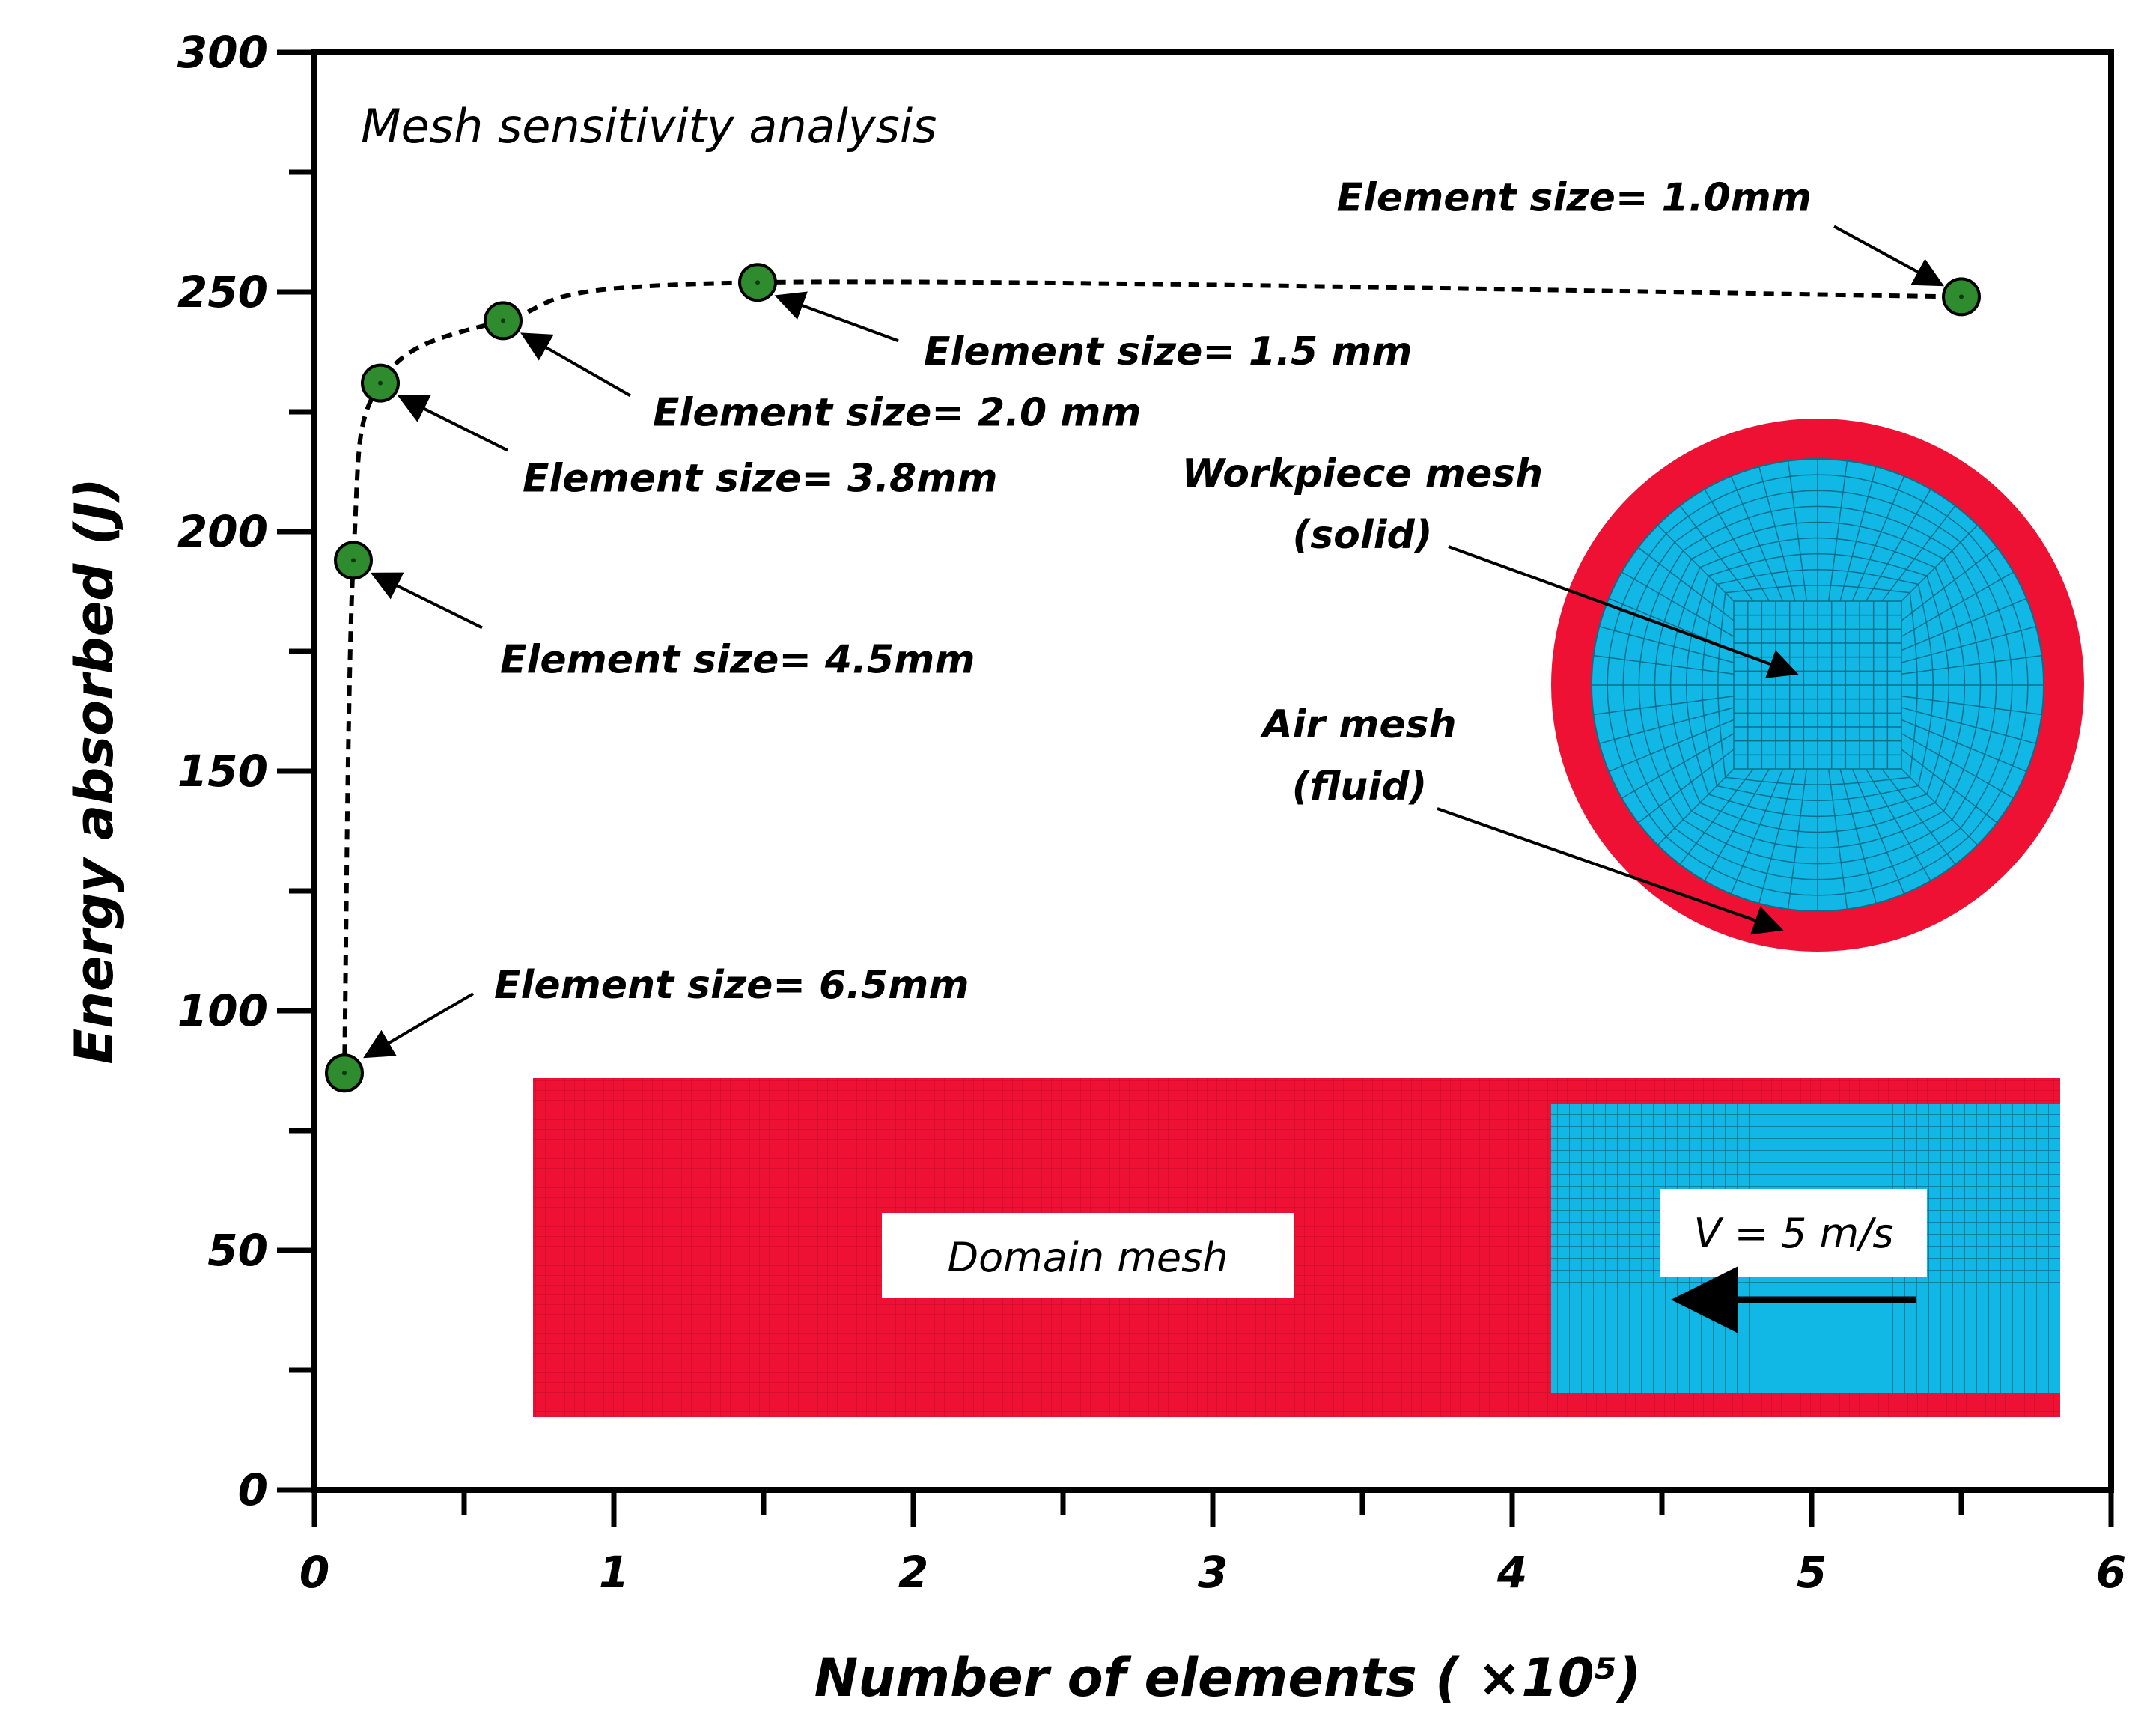  I want to click on x-tick-labels: 0 1 2 3 4 5 6, so click(1212, 1572).